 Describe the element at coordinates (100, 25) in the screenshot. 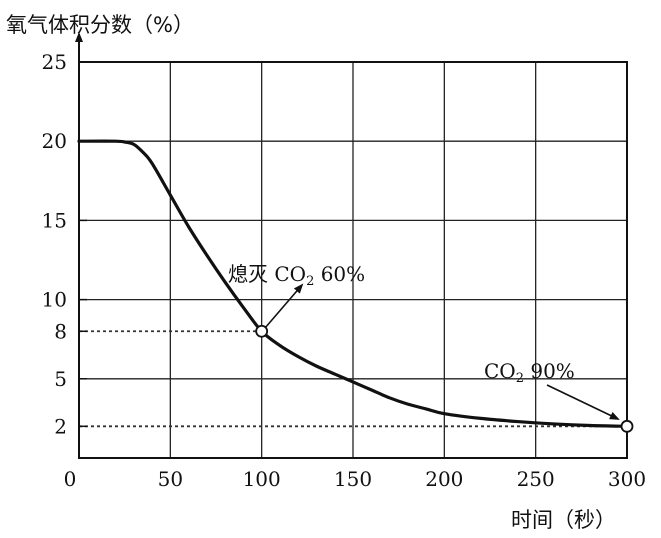

I see `y-axis-label: 氧气体积分数（%）` at that location.